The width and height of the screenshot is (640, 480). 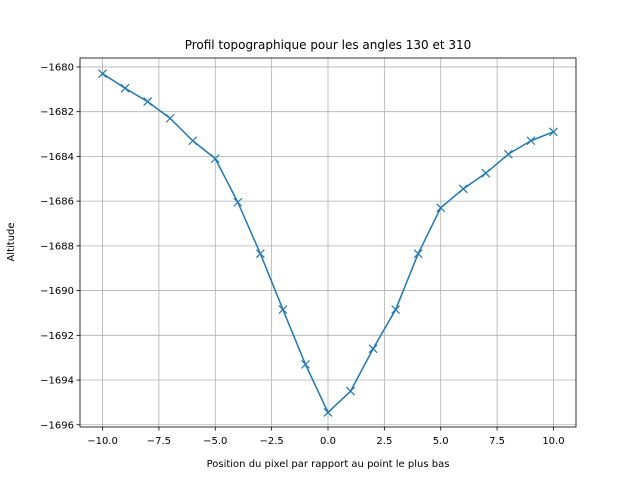 I want to click on y-tick-label: −1688, so click(x=57, y=246).